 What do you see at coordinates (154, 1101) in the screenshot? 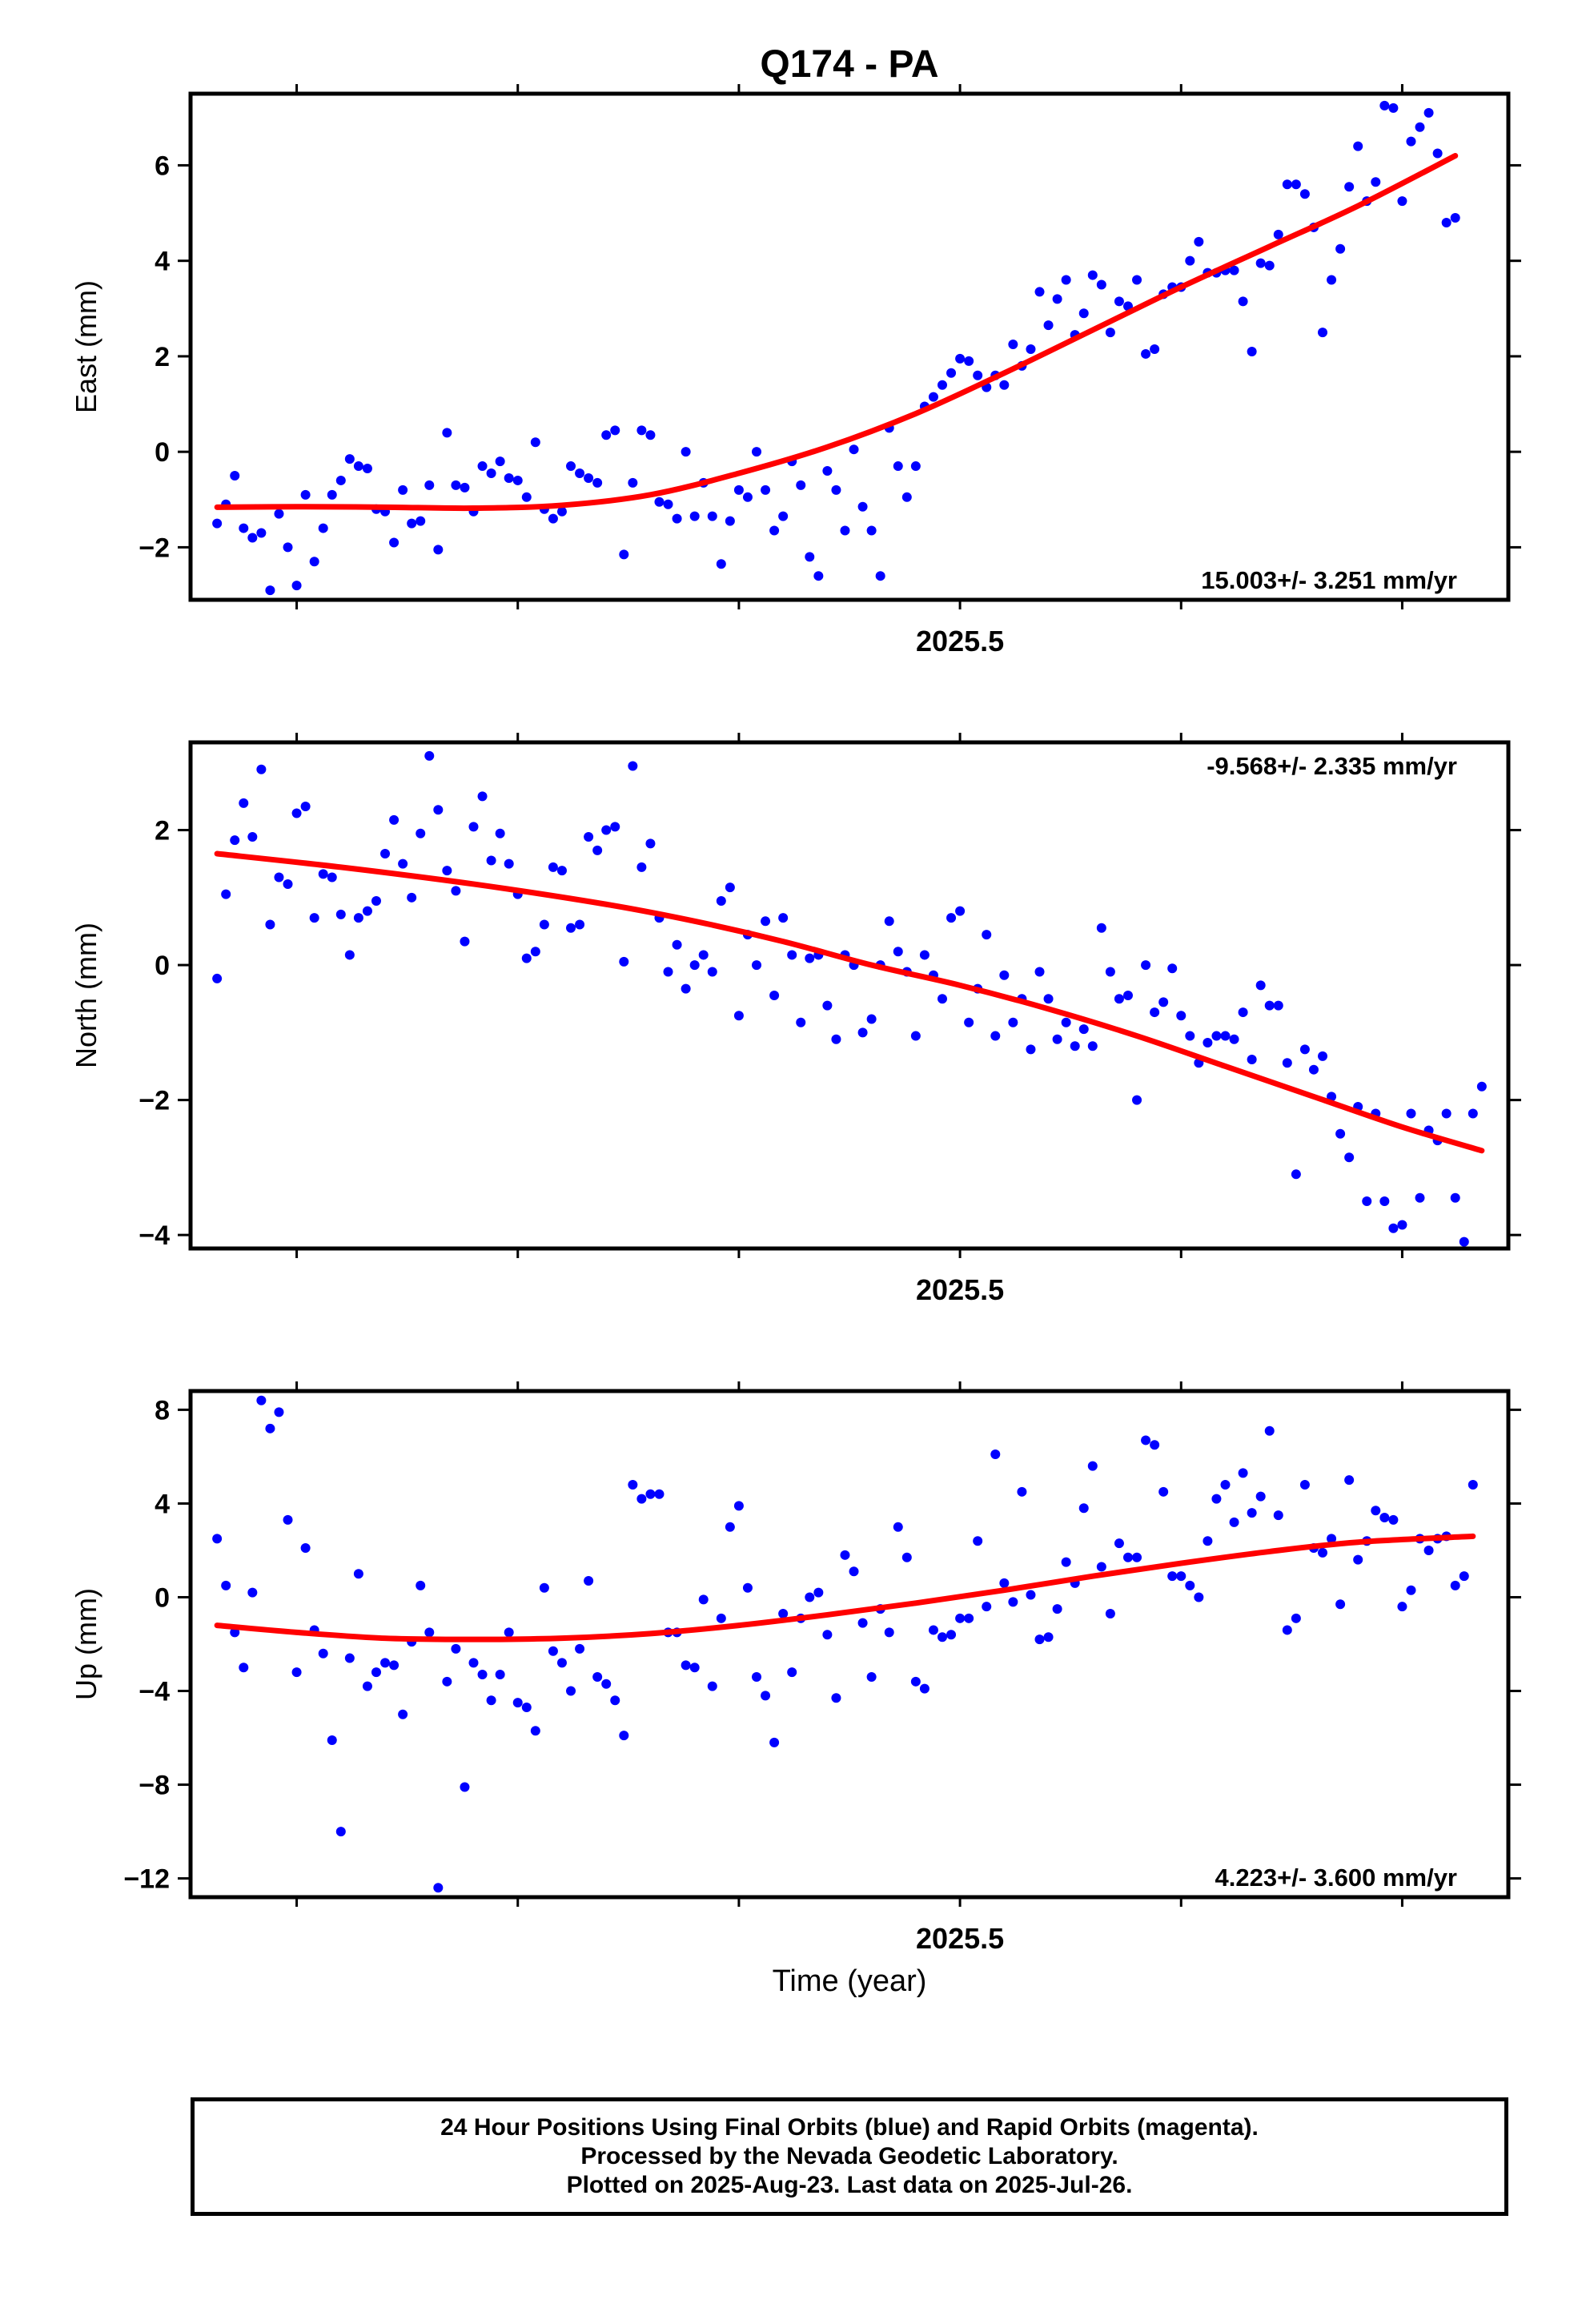
I see `north-ytick-label: −2` at bounding box center [154, 1101].